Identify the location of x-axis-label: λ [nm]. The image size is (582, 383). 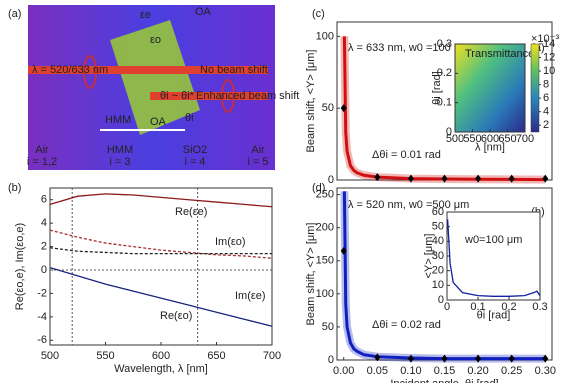
(490, 147).